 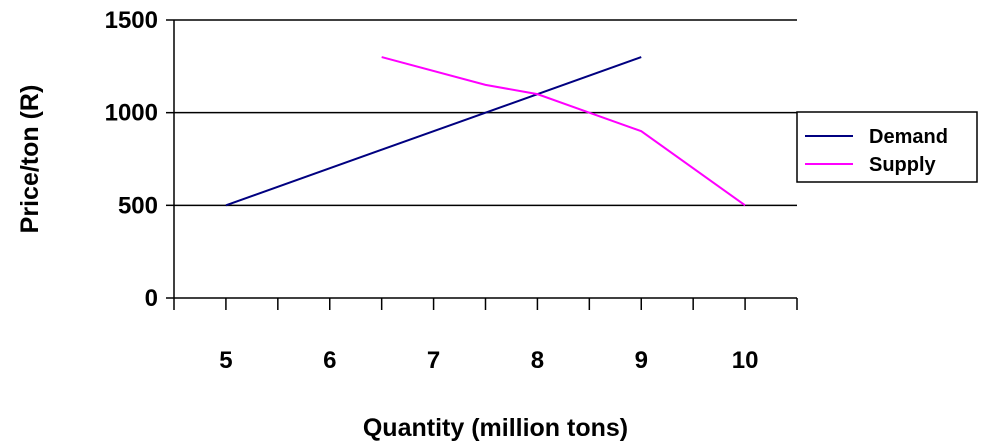 I want to click on series-line-demand, so click(x=433, y=131).